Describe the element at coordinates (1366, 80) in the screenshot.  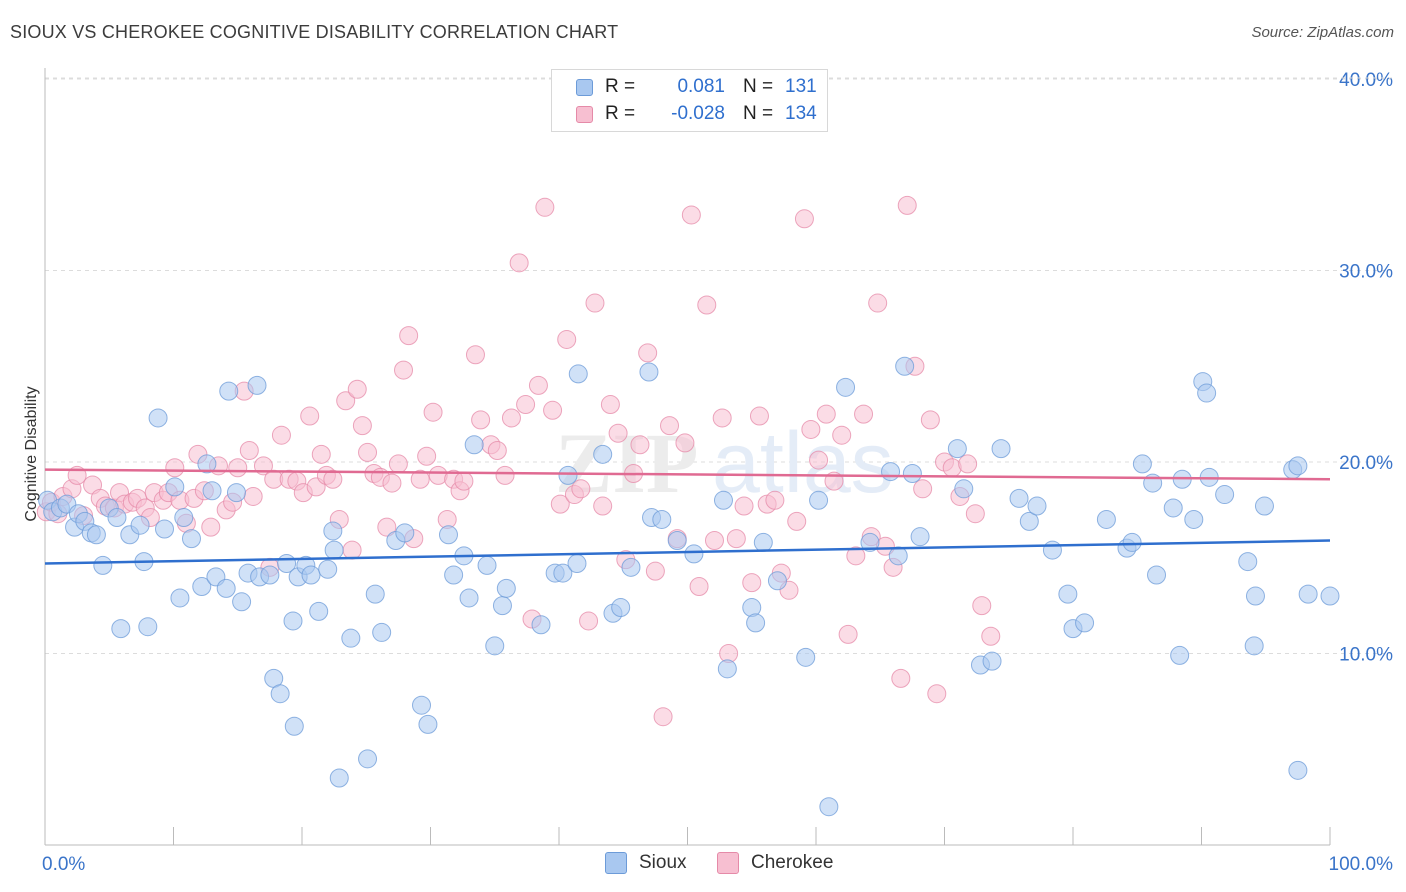
I see `y-tick-label: 40.0%` at that location.